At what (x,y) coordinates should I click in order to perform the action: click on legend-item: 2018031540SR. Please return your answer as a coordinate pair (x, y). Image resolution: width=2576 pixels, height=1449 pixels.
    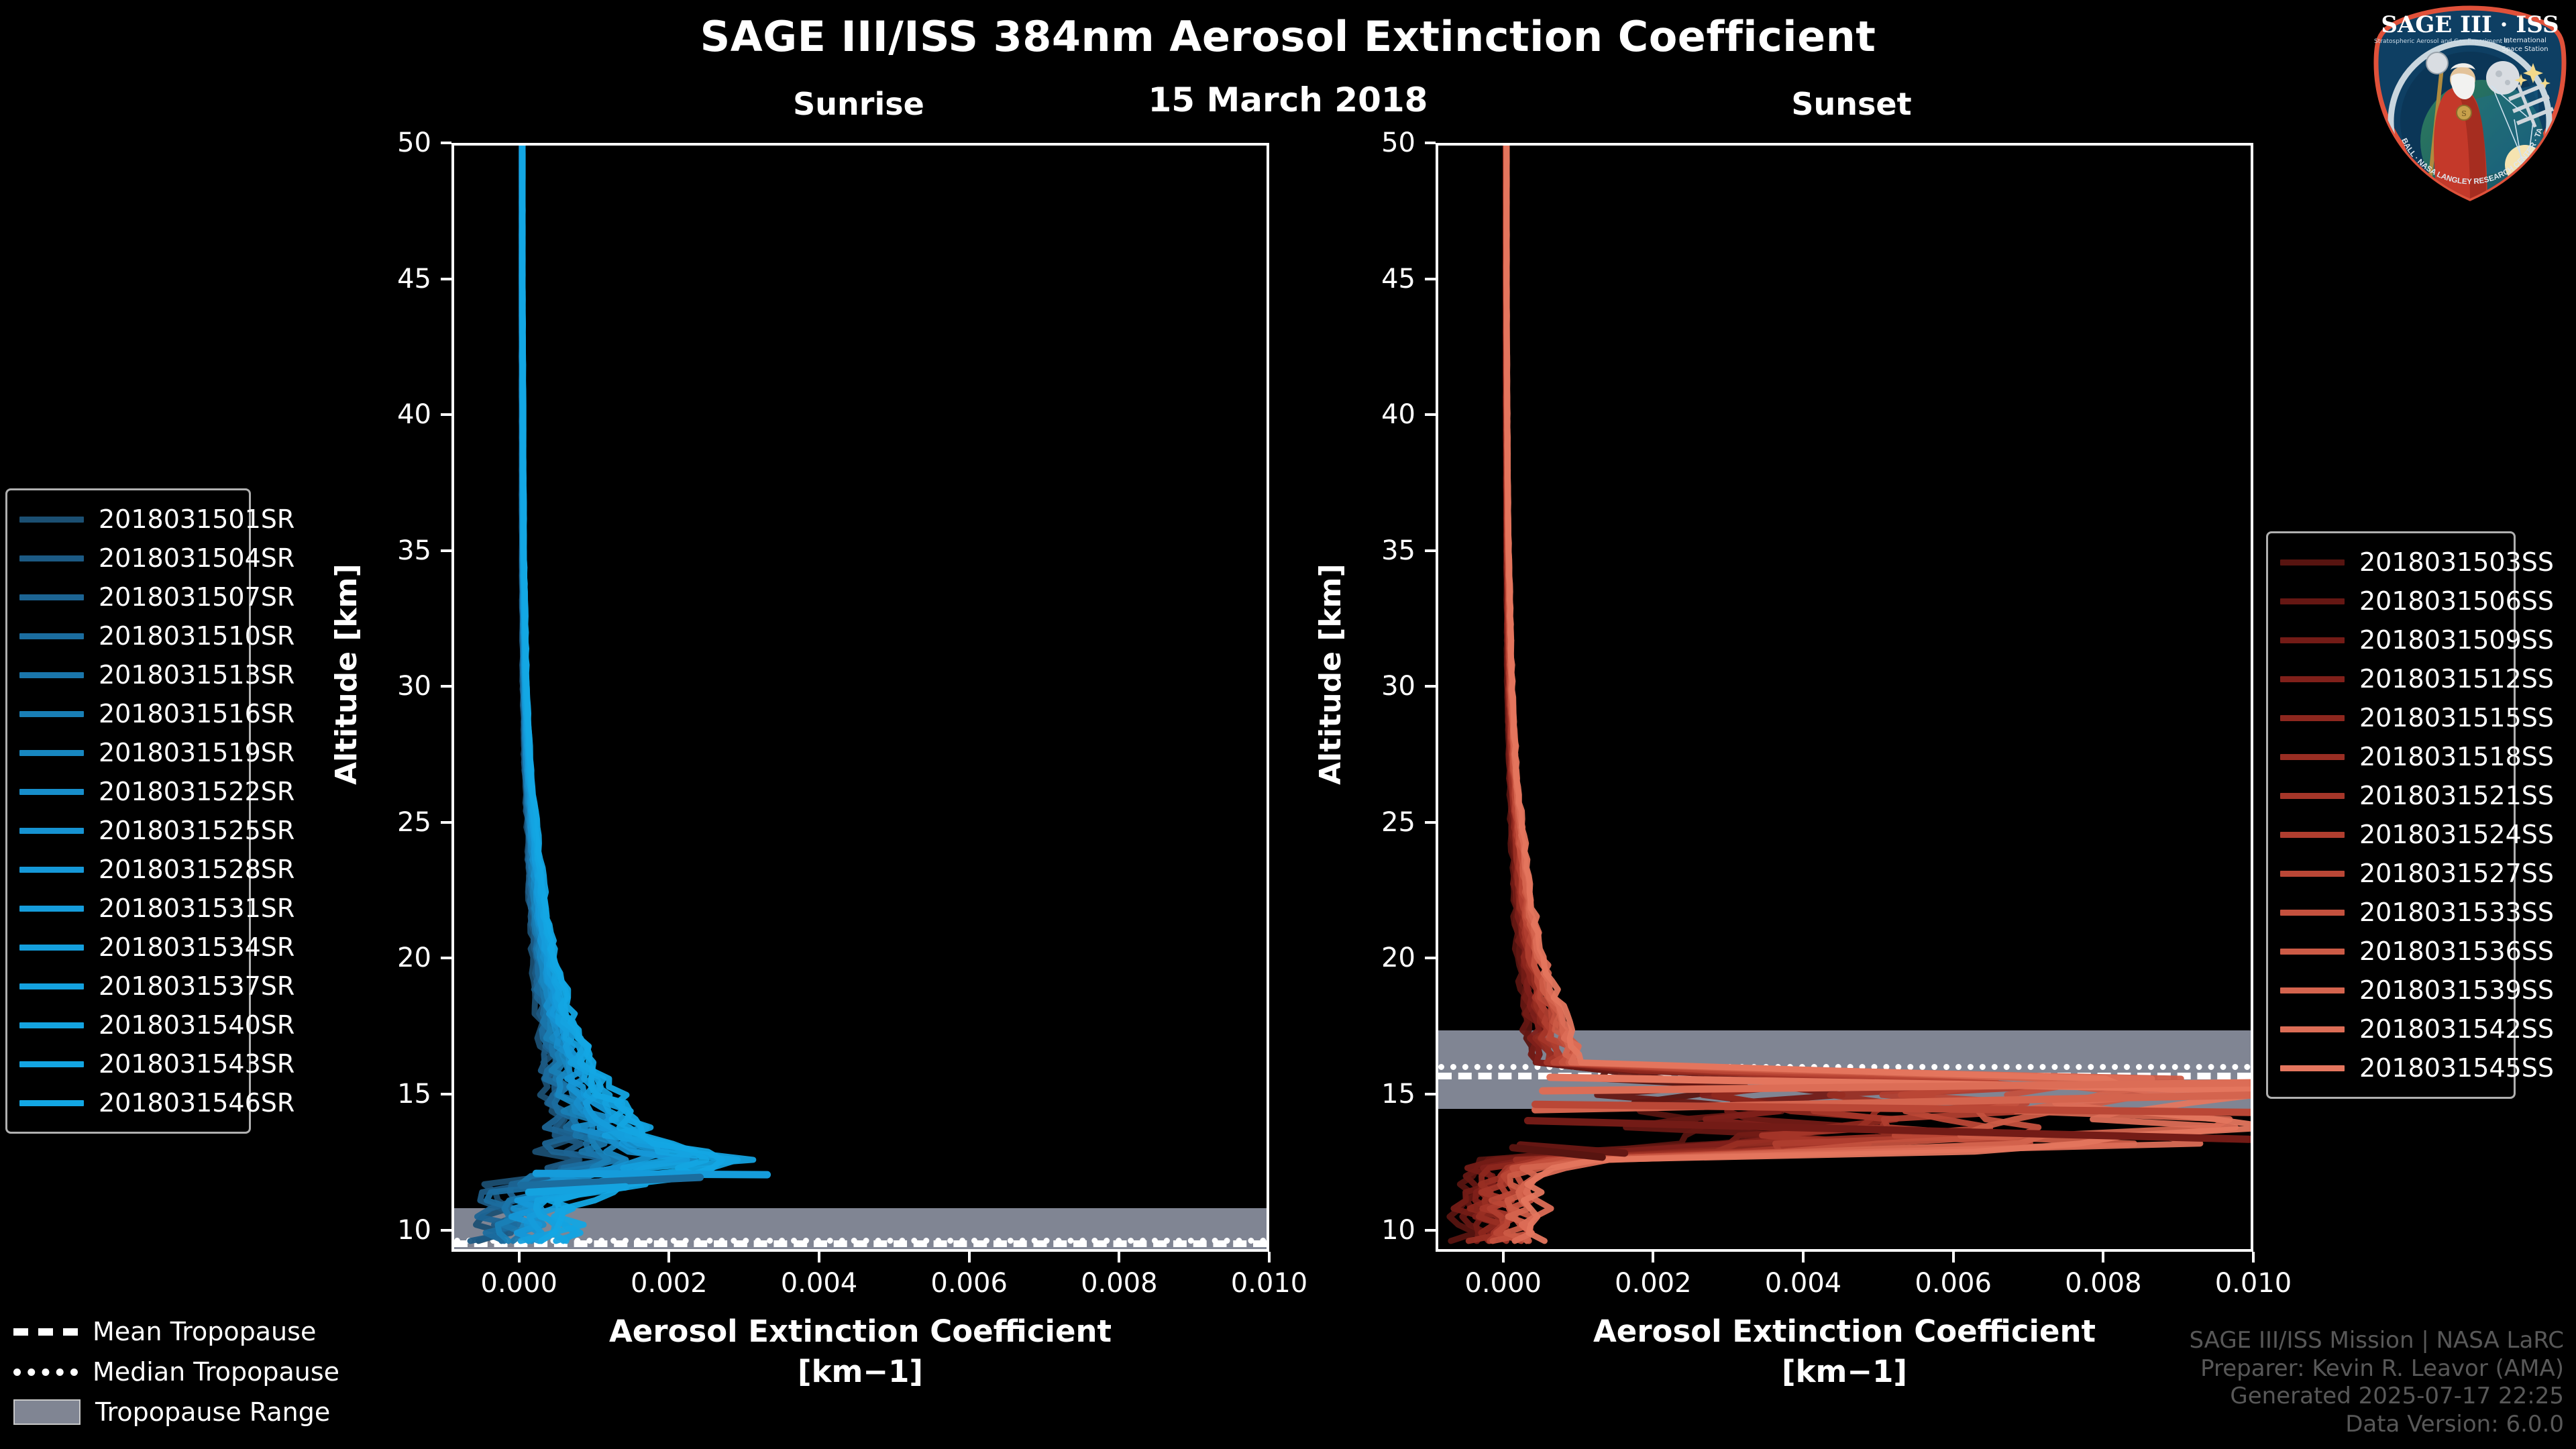
    Looking at the image, I should click on (156, 1025).